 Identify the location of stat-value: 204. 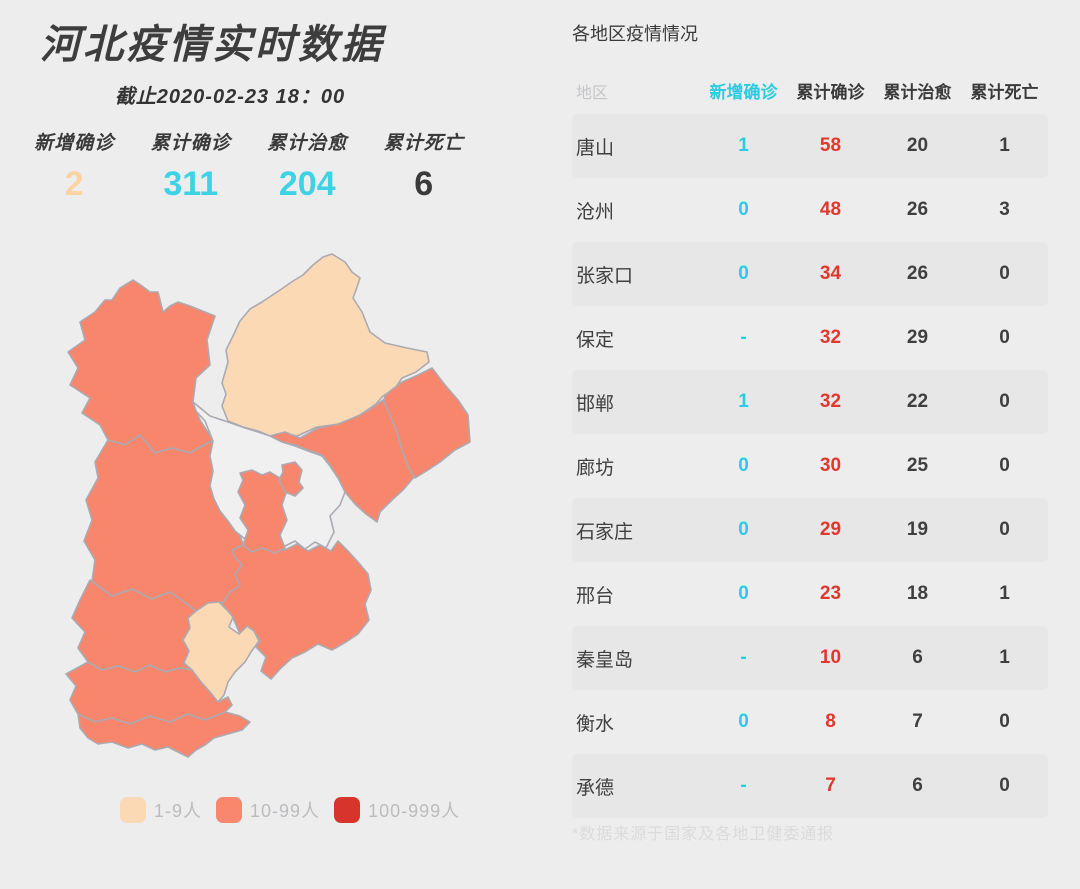
(307, 184).